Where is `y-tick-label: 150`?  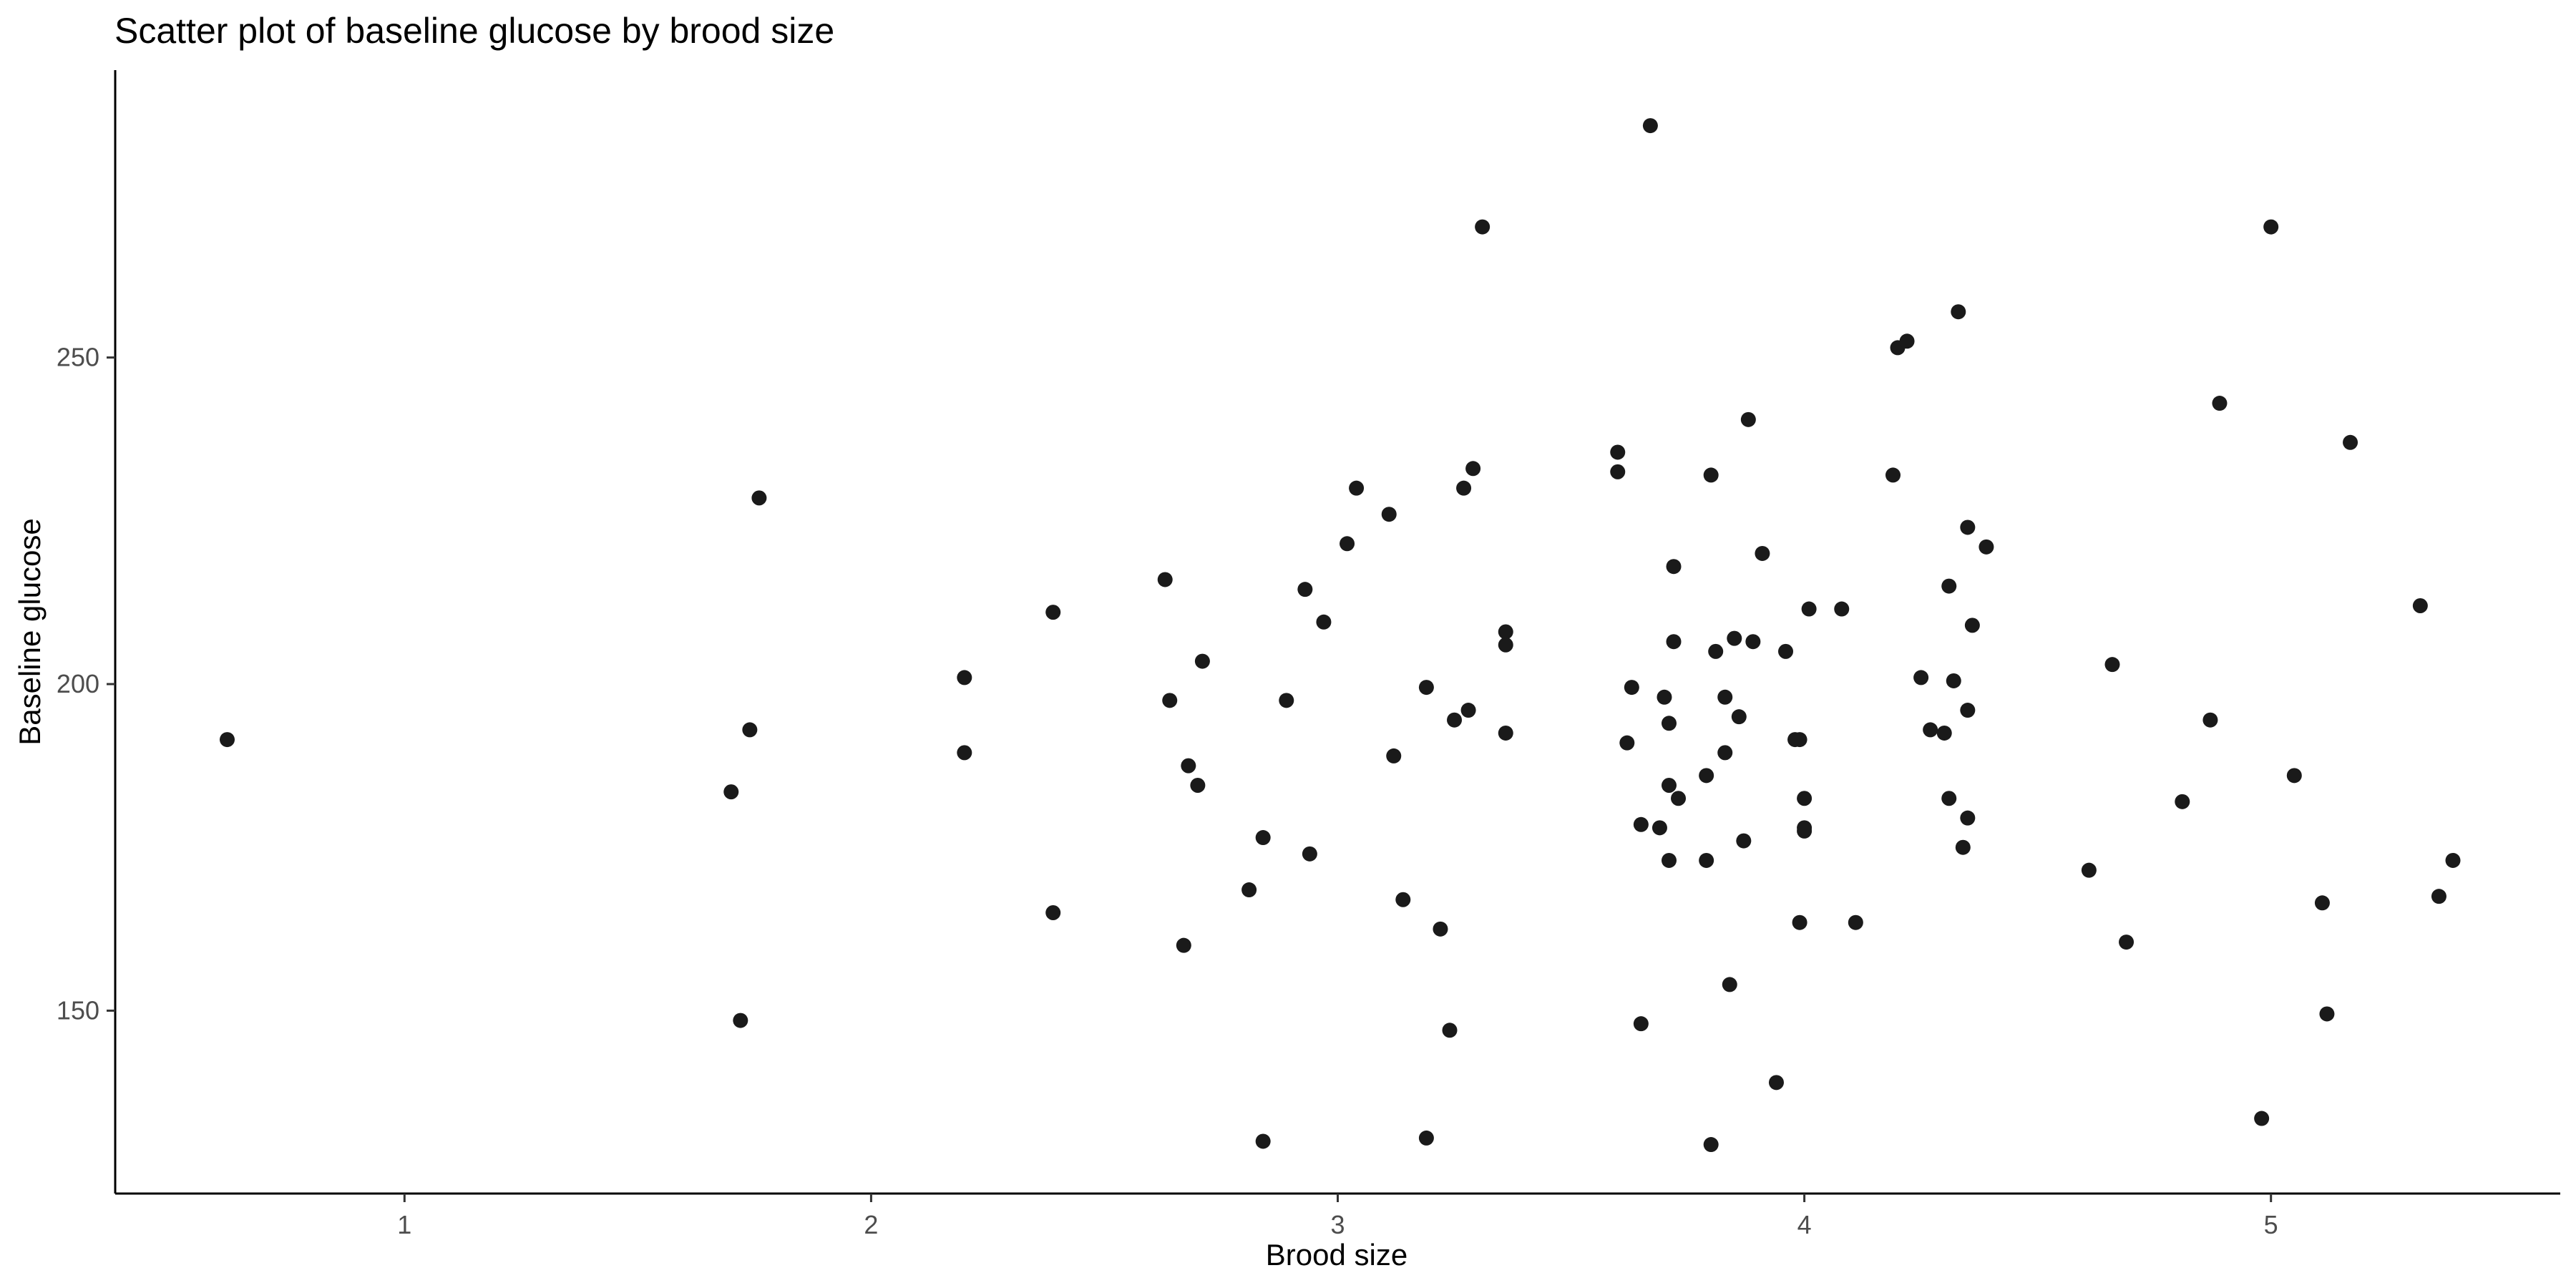 y-tick-label: 150 is located at coordinates (78, 1010).